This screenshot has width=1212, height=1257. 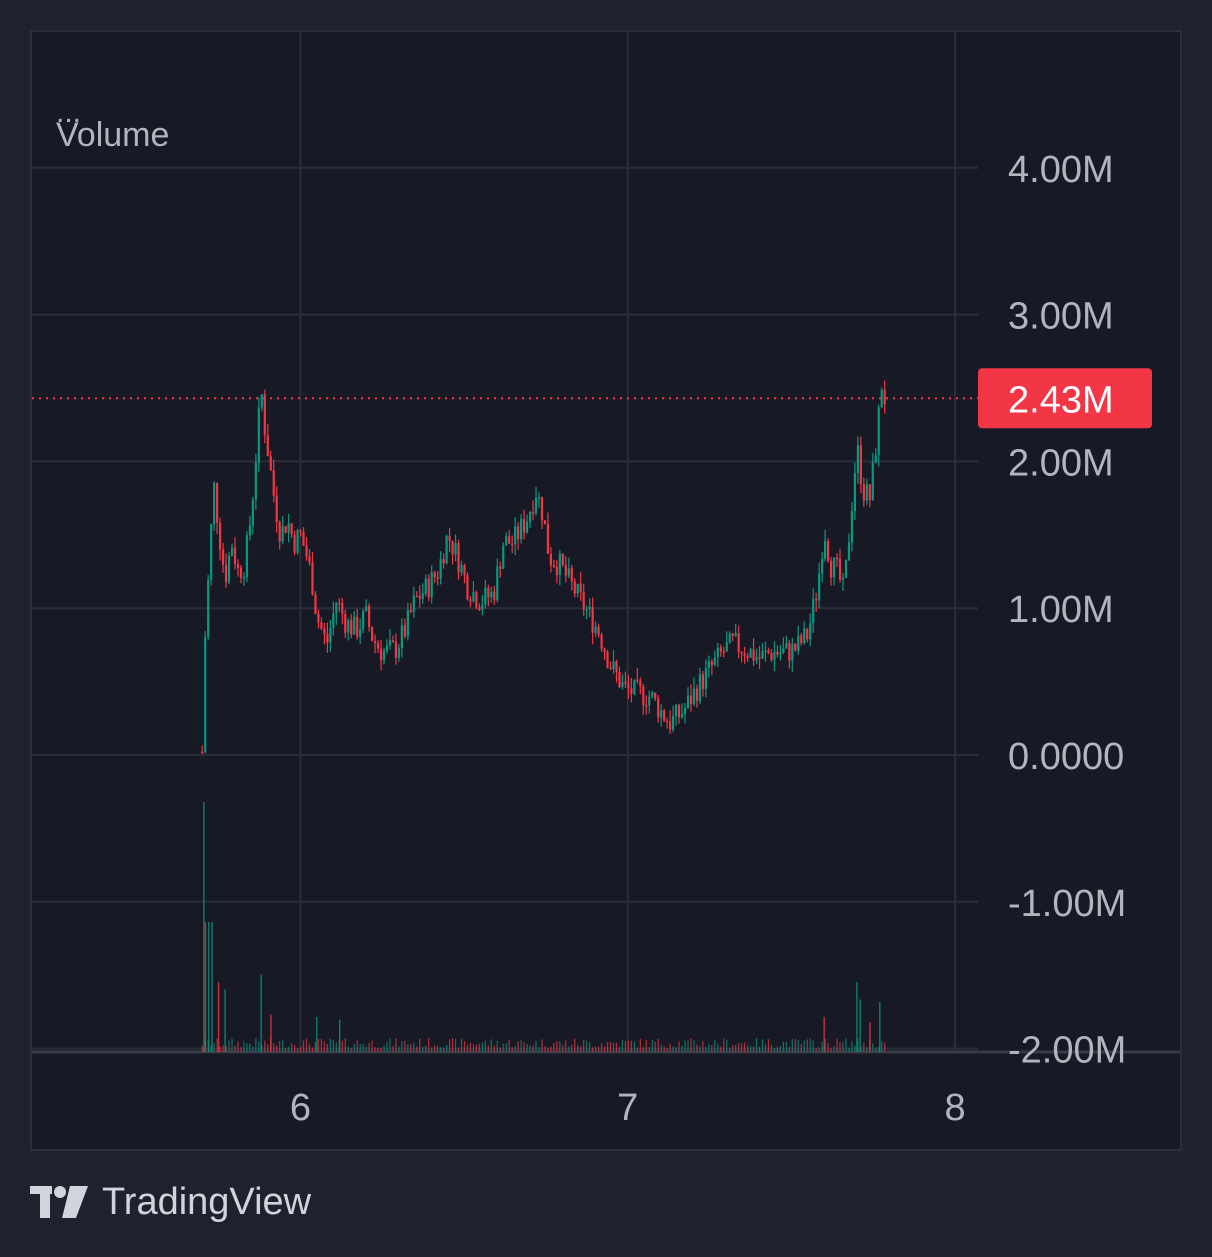 What do you see at coordinates (113, 135) in the screenshot?
I see `legend-volume-label: Volume` at bounding box center [113, 135].